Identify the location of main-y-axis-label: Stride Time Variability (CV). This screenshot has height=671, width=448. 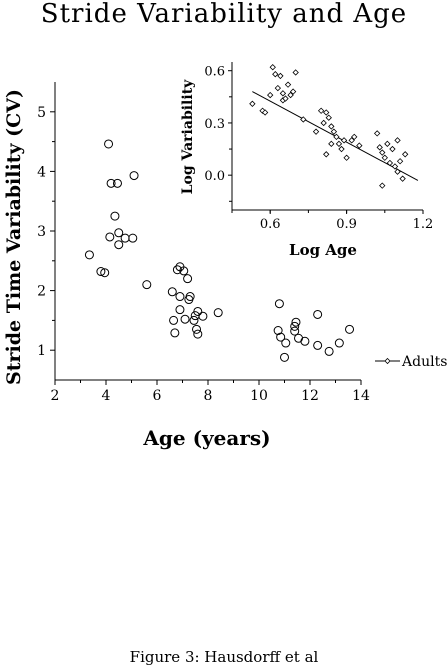
(14, 237).